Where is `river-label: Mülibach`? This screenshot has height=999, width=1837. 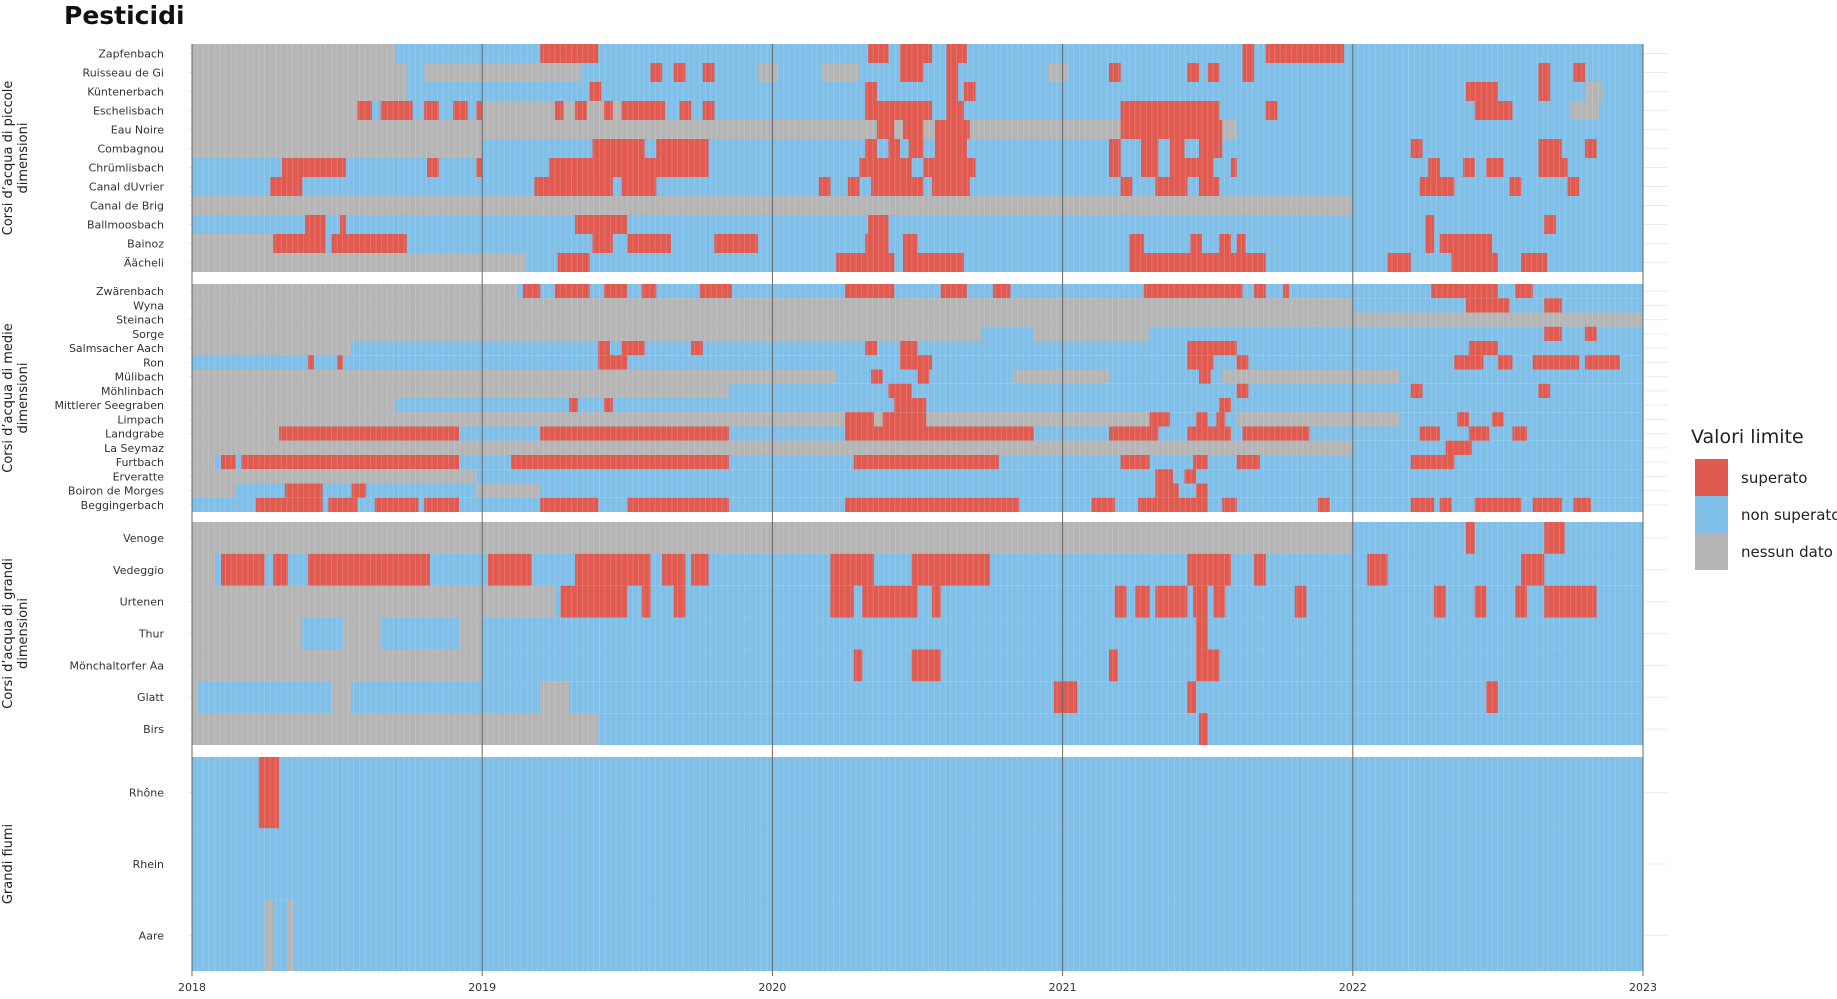
river-label: Mülibach is located at coordinates (139, 377).